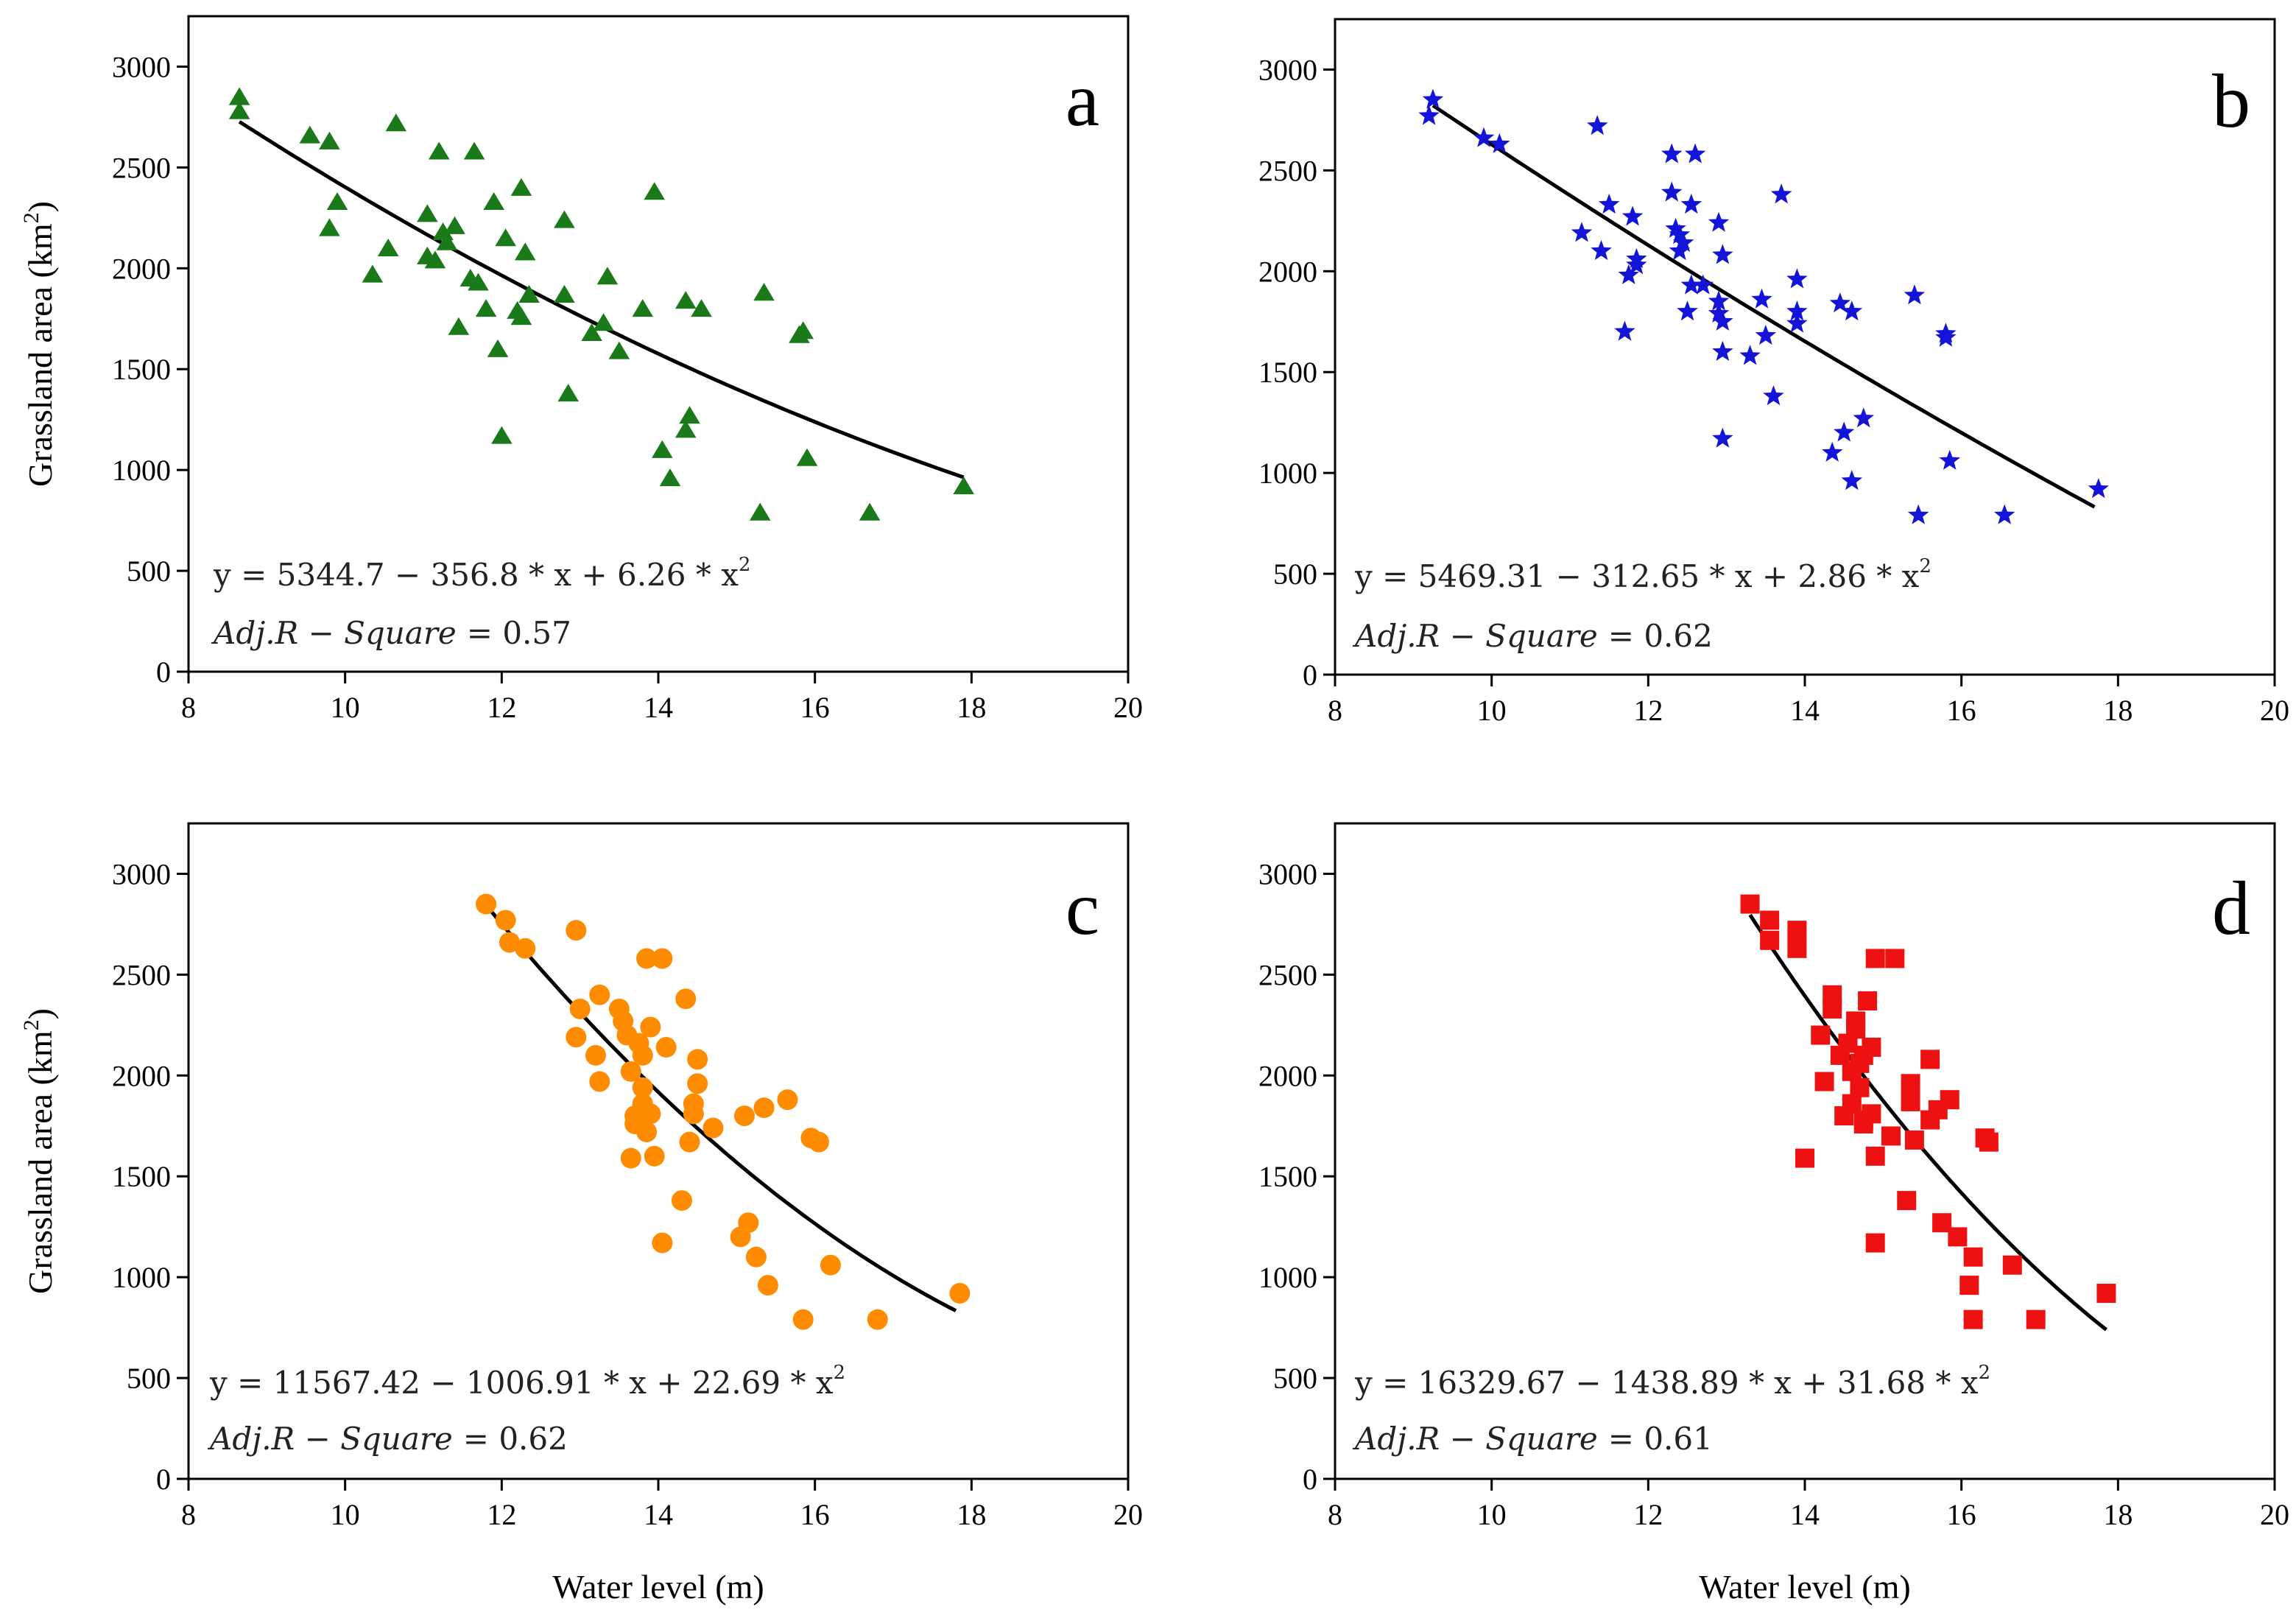  I want to click on equation-text: y = 5469.31 − 312.65 * x + 2.86 * x, so click(1637, 576).